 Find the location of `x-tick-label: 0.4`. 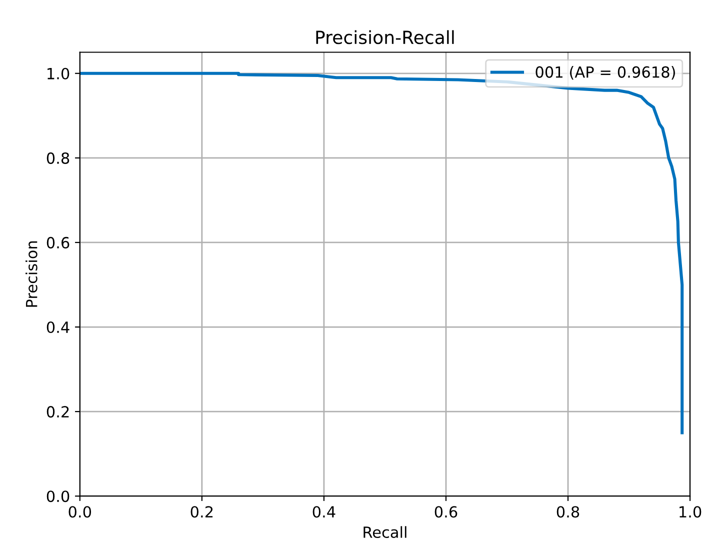

x-tick-label: 0.4 is located at coordinates (324, 512).